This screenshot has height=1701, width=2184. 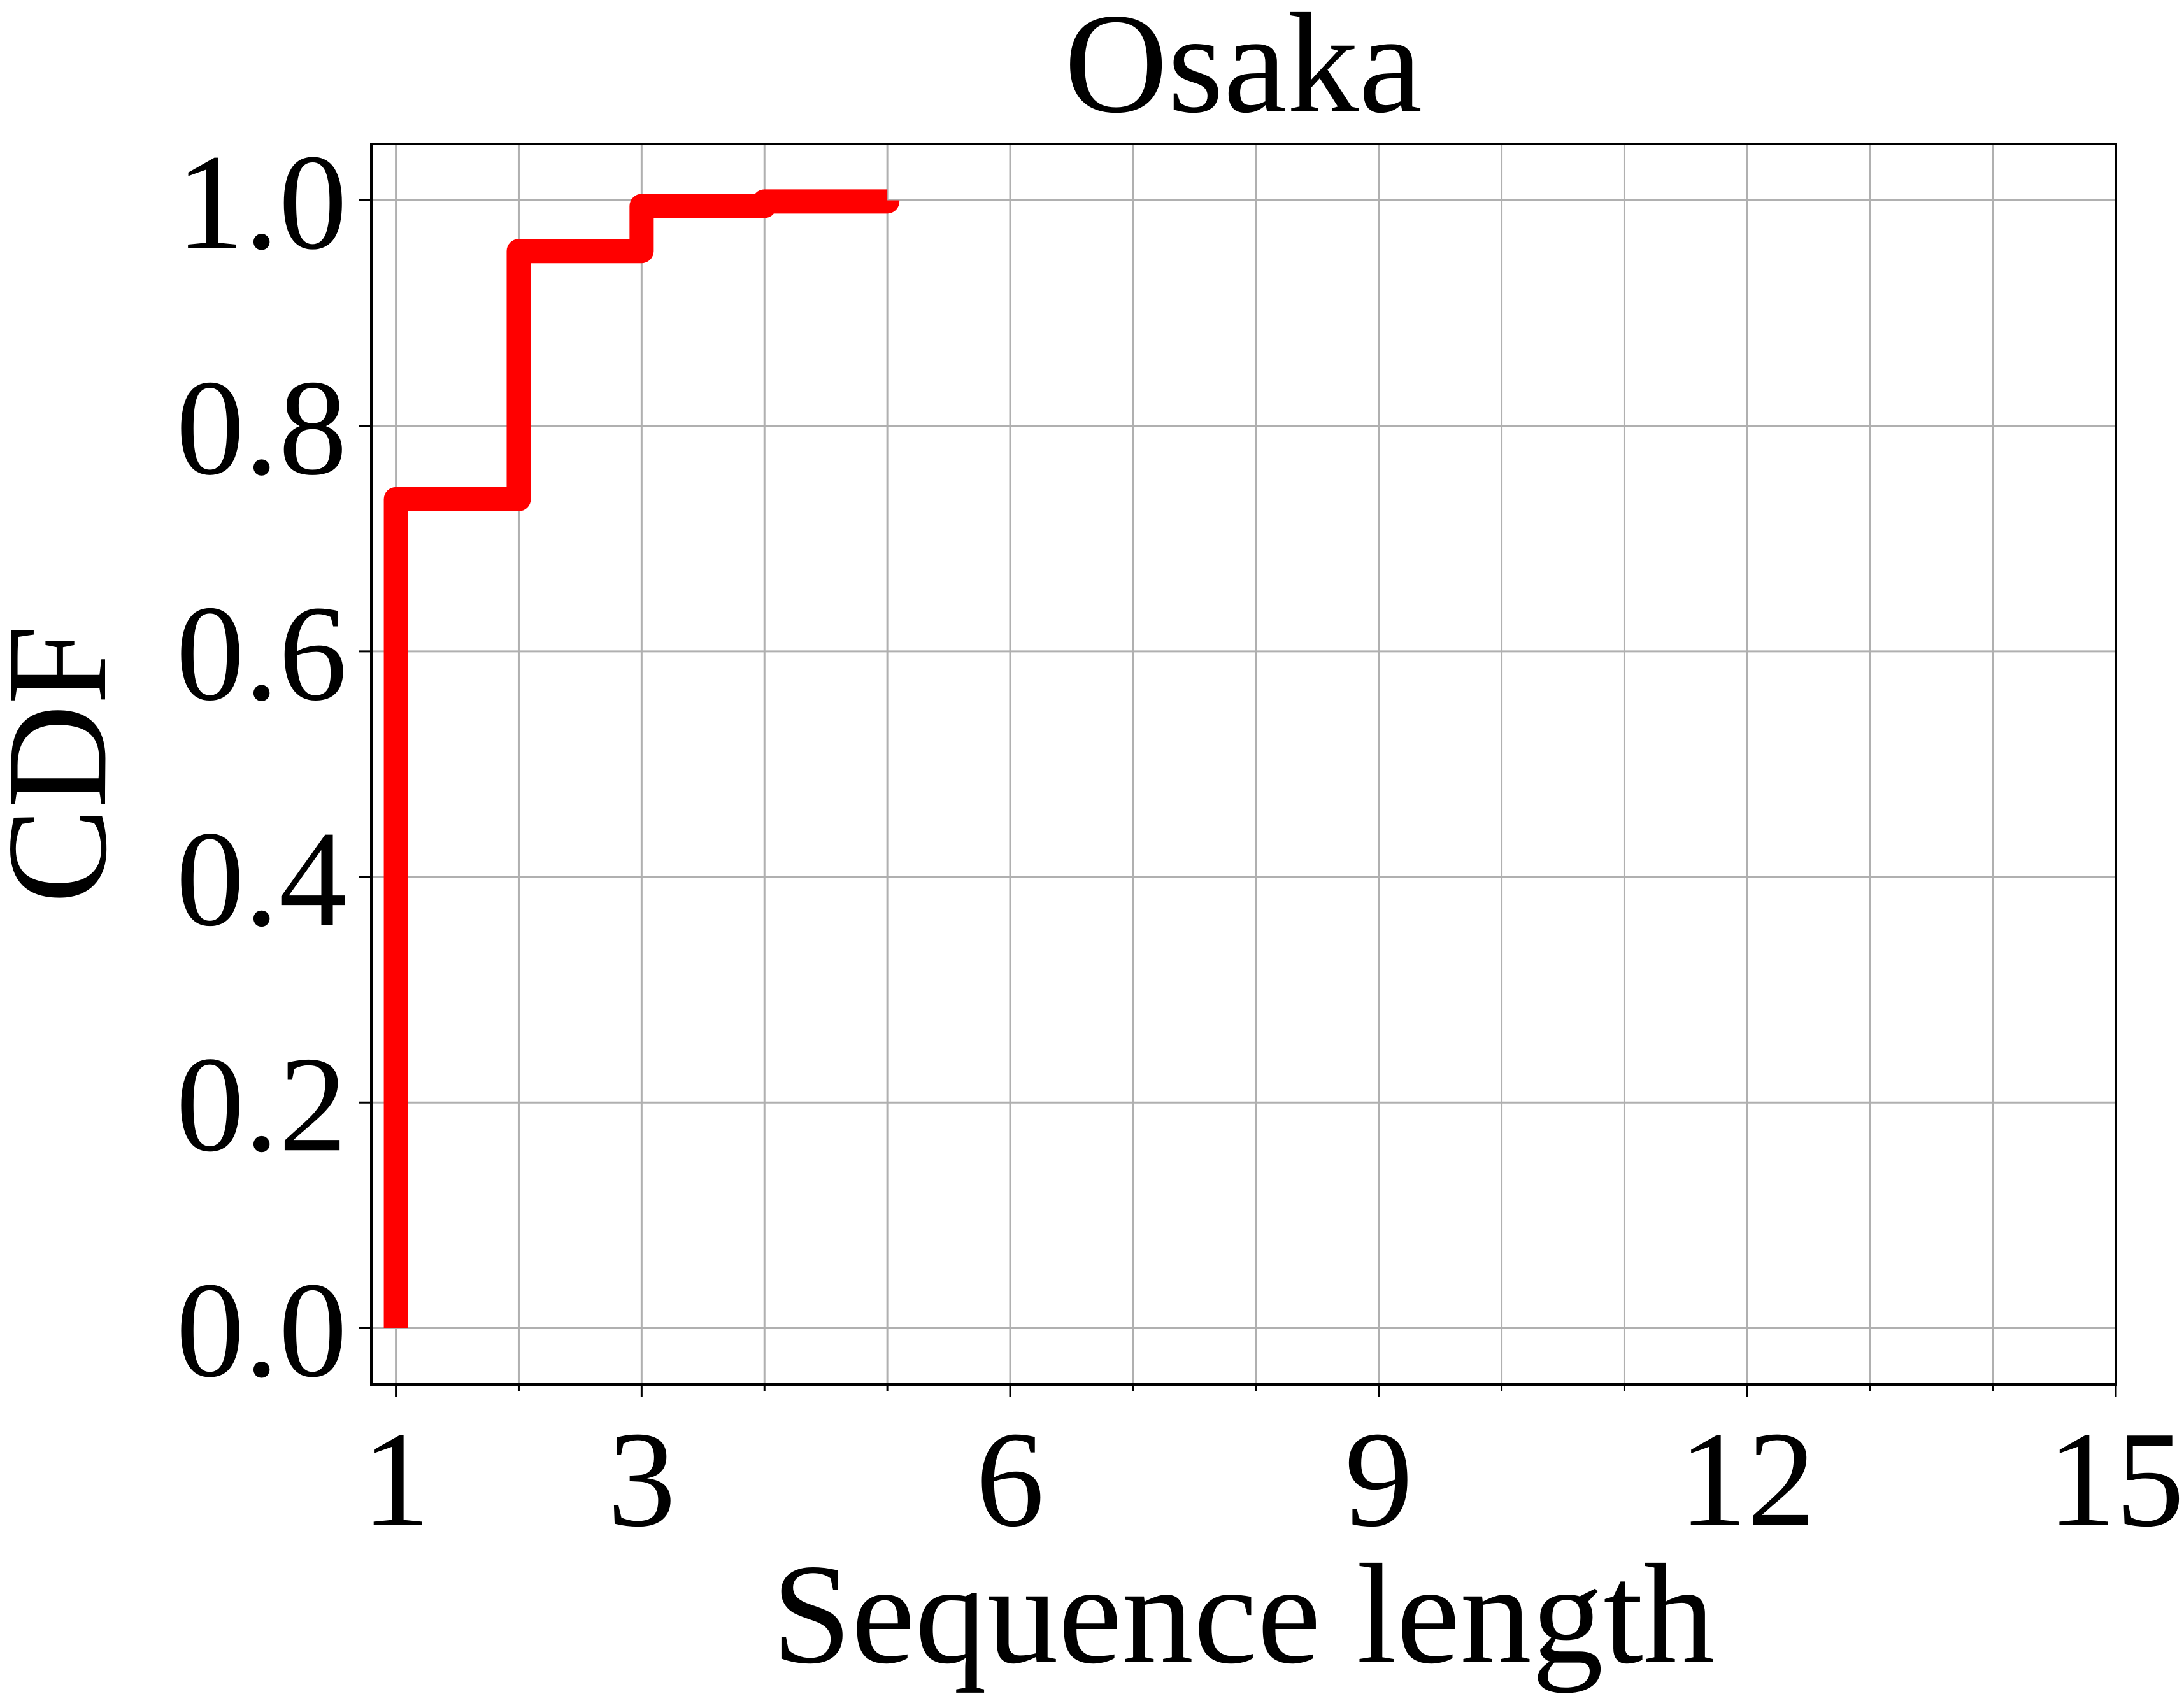 I want to click on x-tick-label: 3, so click(x=642, y=1479).